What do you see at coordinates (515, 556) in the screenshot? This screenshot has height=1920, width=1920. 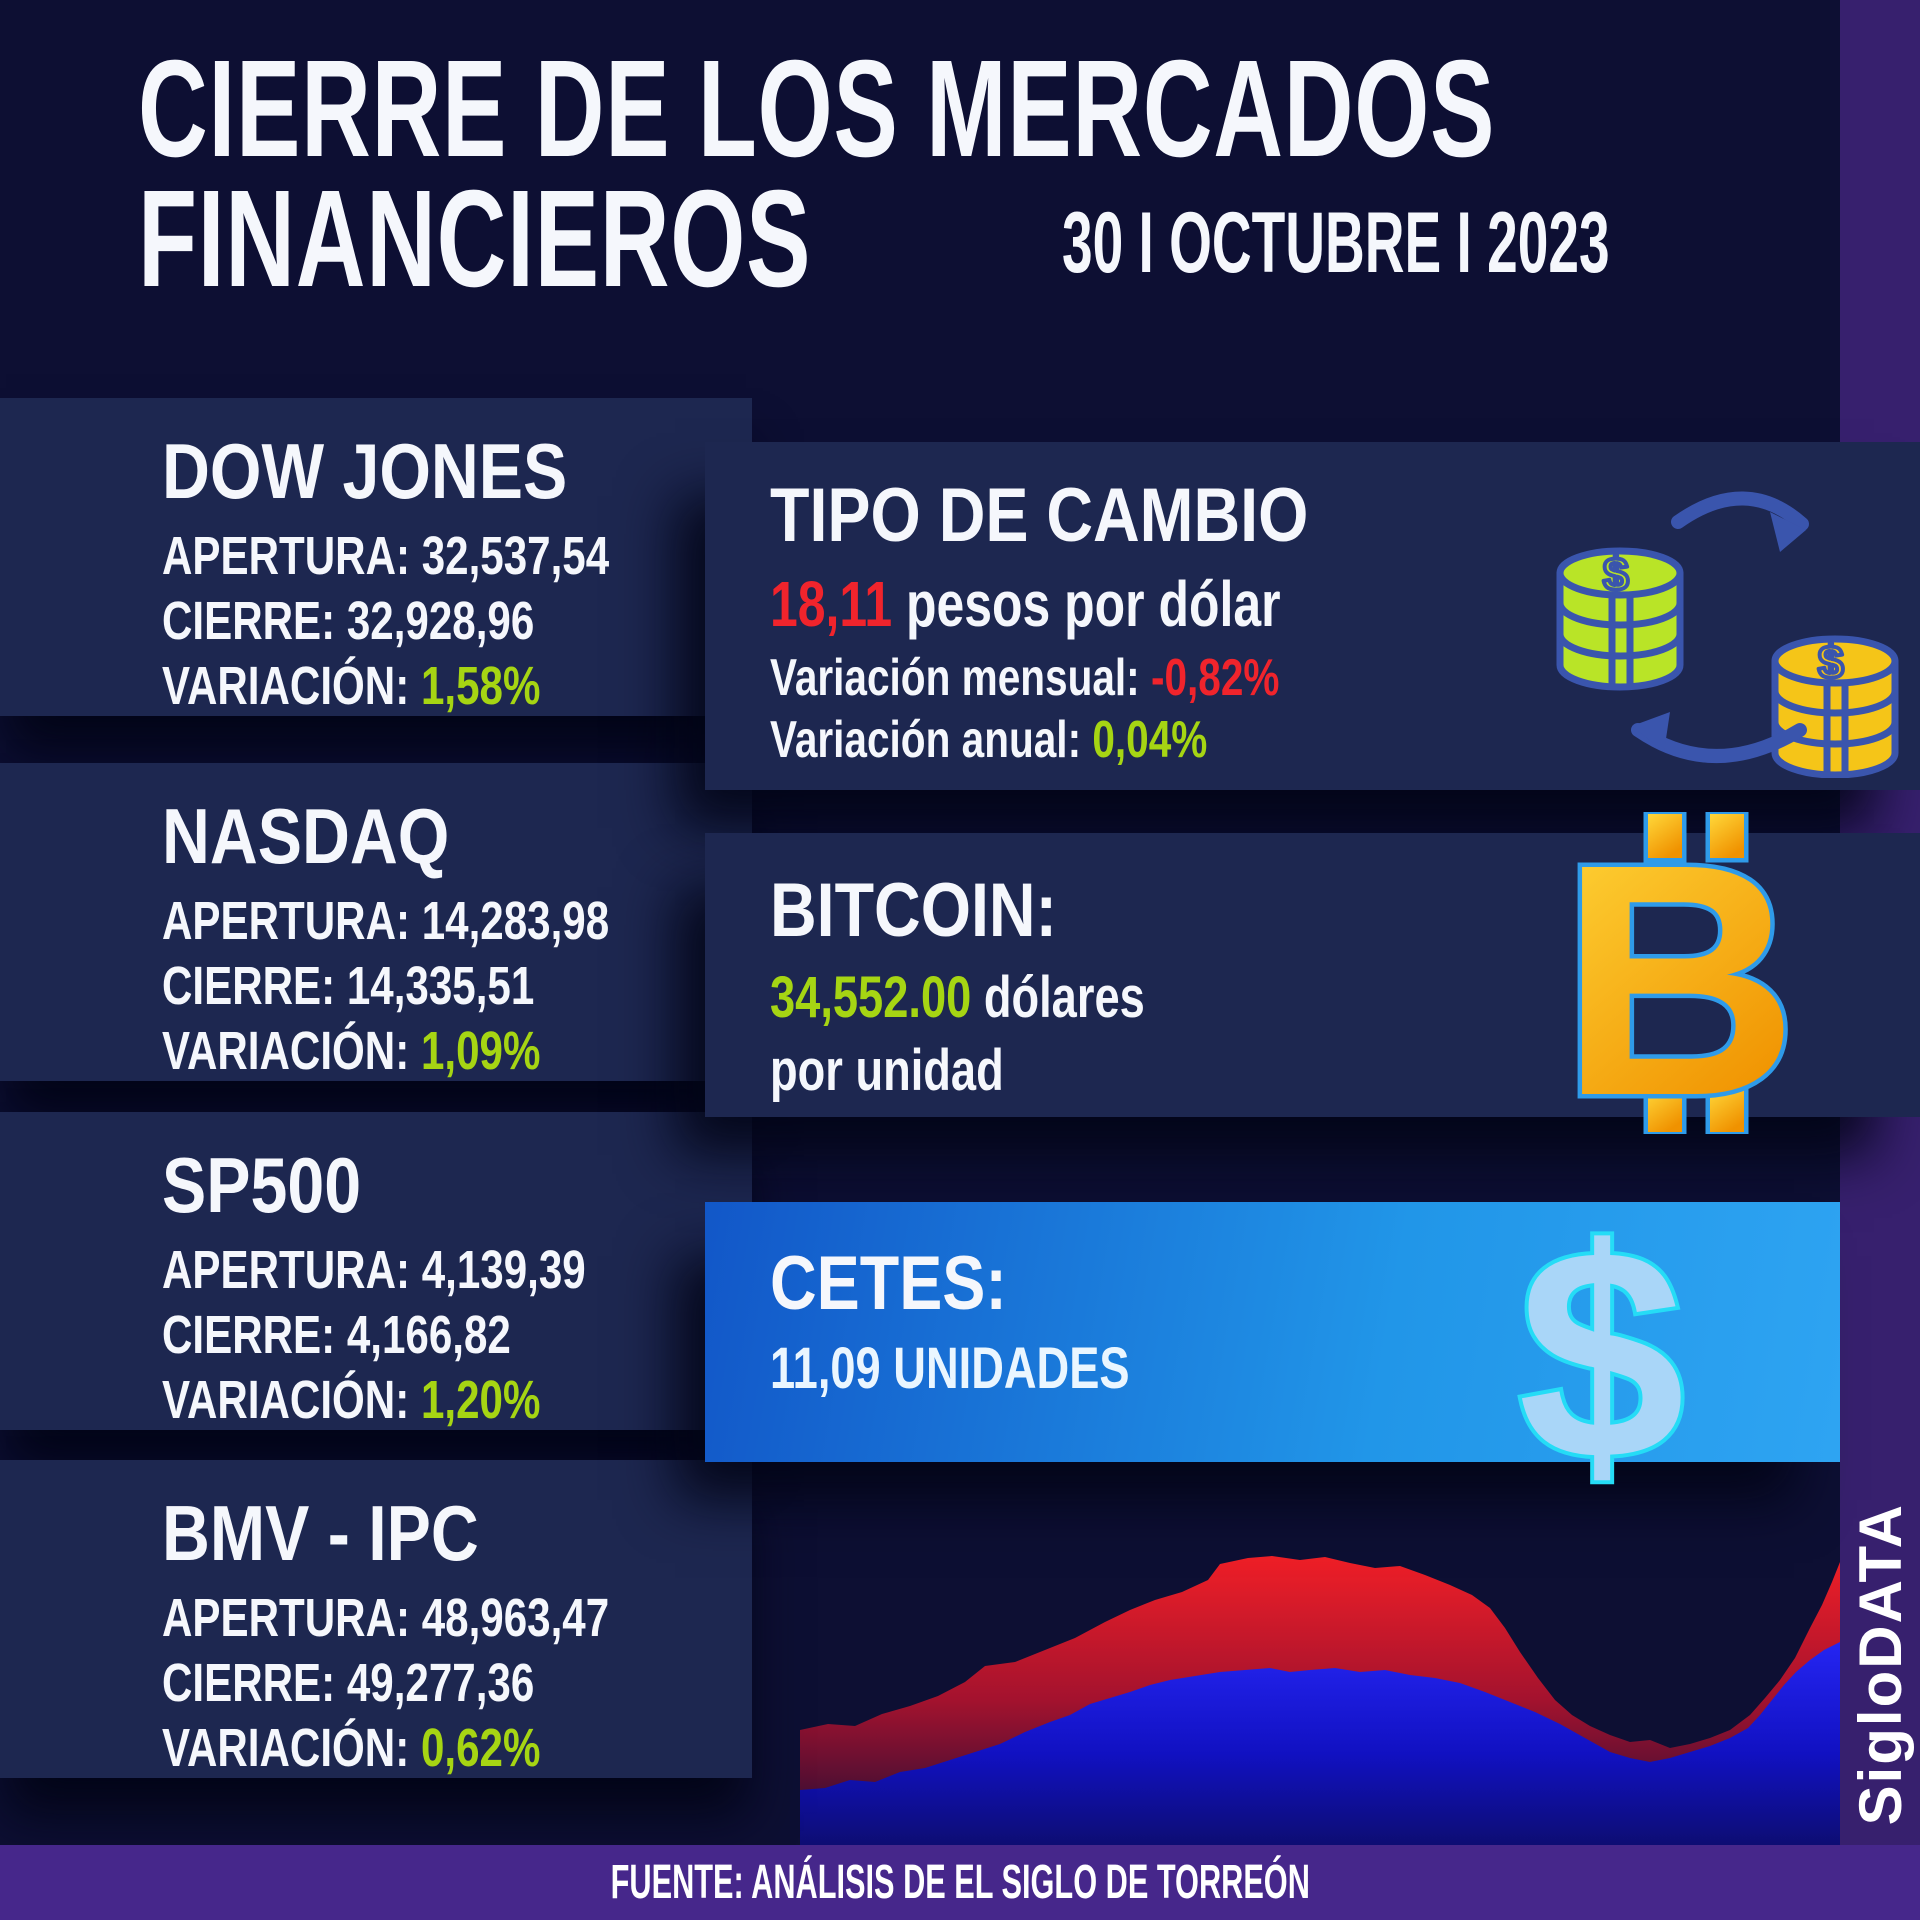 I see `metric-value: 32,537,54` at bounding box center [515, 556].